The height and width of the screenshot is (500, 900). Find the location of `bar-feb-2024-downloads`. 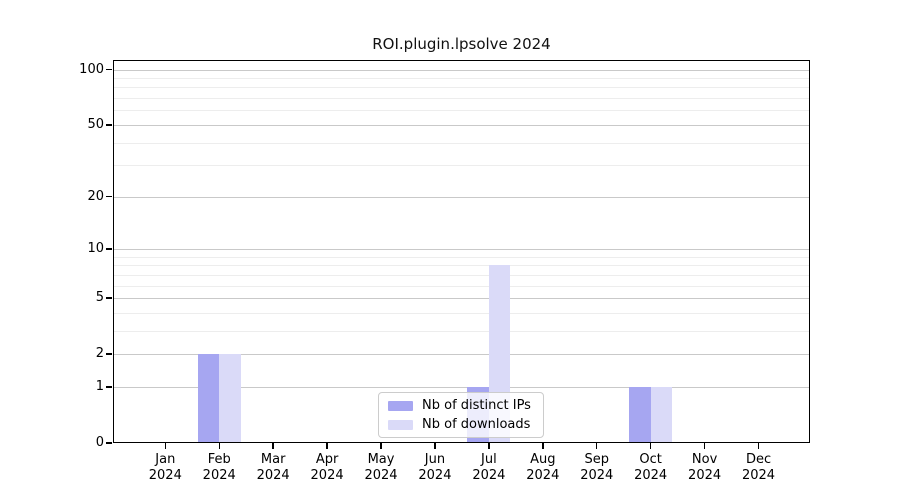

bar-feb-2024-downloads is located at coordinates (230, 398).